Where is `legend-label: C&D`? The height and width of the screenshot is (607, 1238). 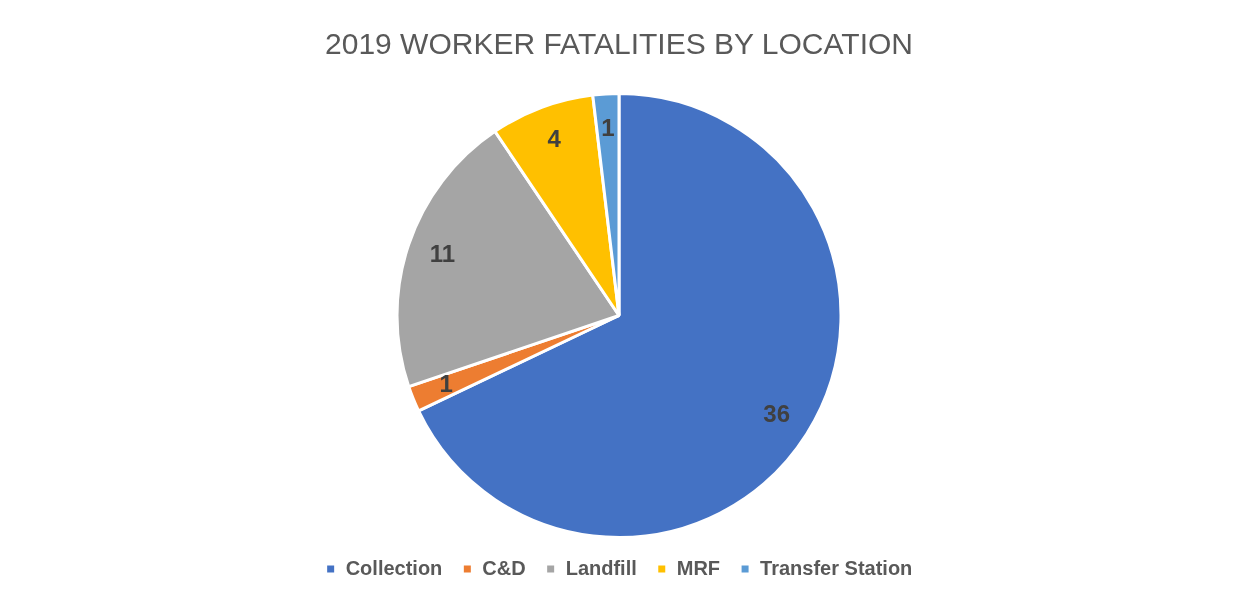 legend-label: C&D is located at coordinates (504, 567).